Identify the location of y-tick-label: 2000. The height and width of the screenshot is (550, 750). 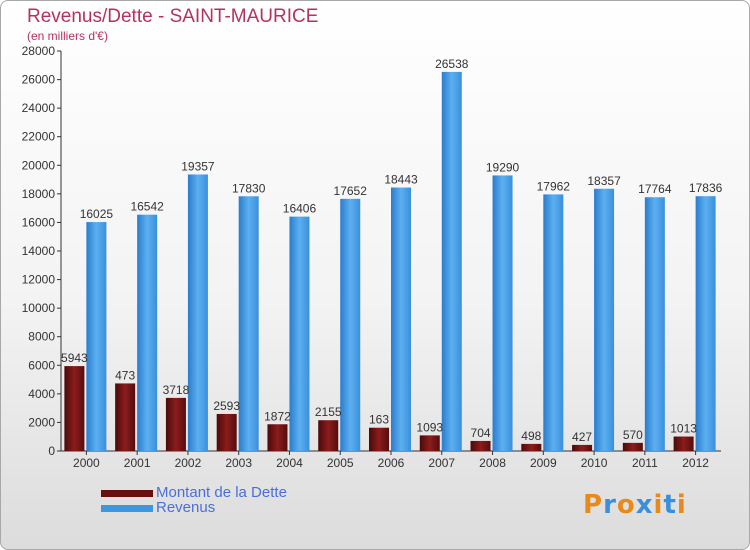
(41, 422).